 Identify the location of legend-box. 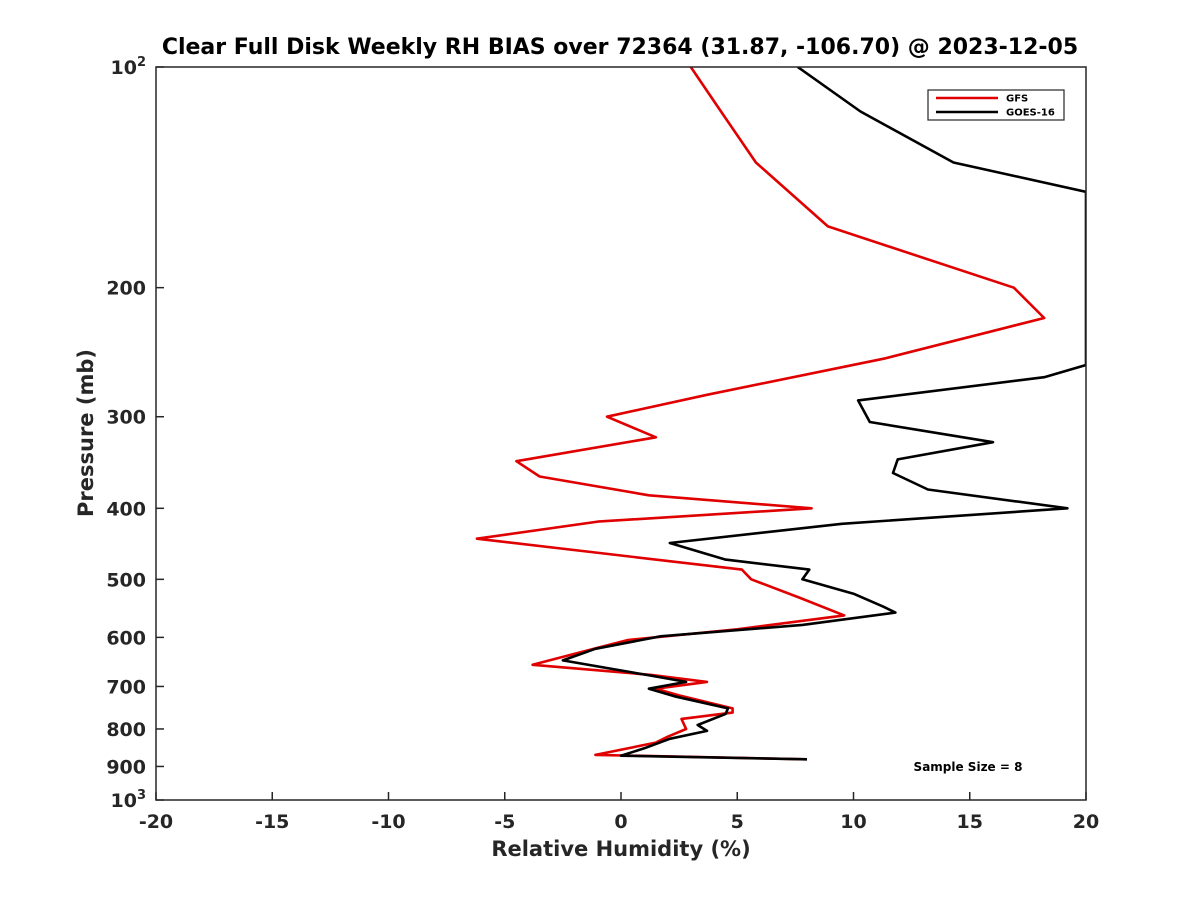
(996, 105).